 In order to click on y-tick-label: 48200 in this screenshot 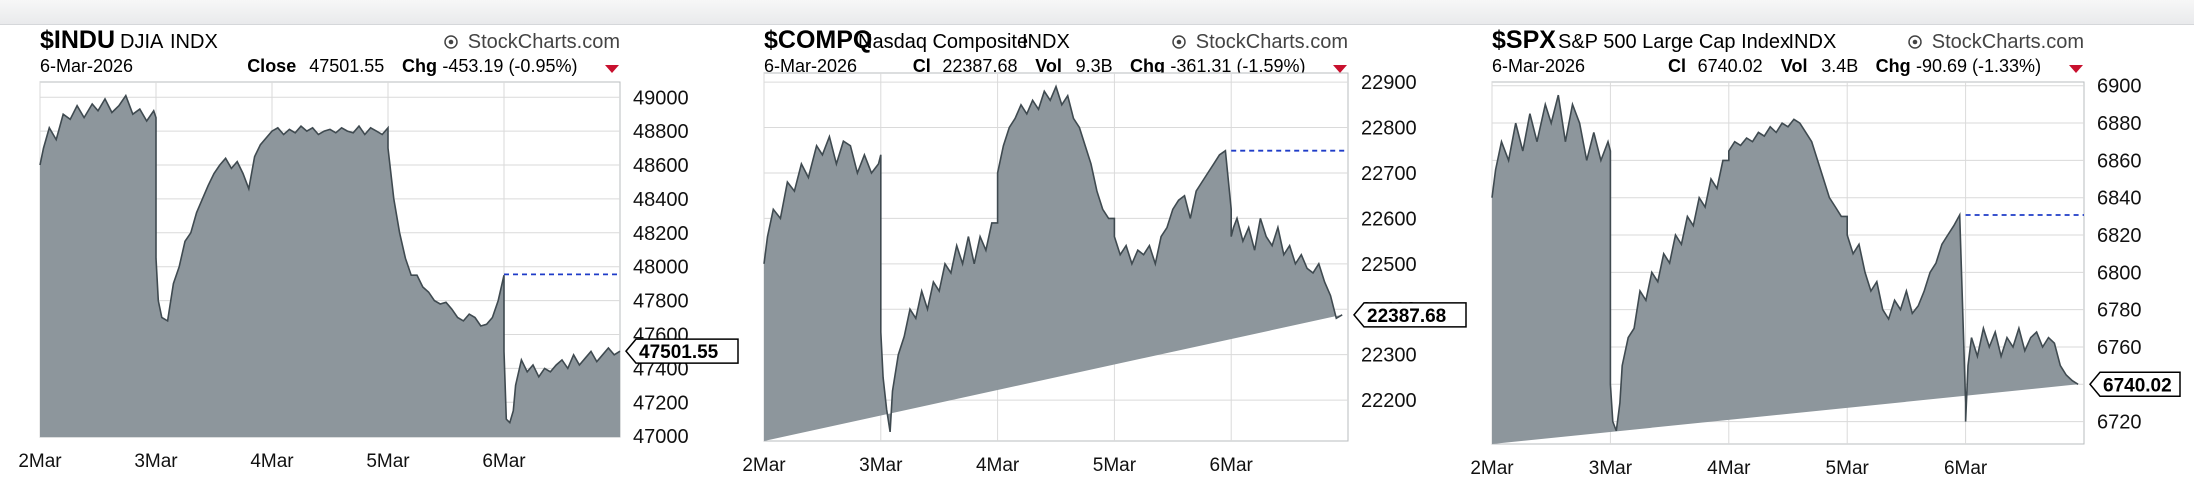, I will do `click(661, 234)`.